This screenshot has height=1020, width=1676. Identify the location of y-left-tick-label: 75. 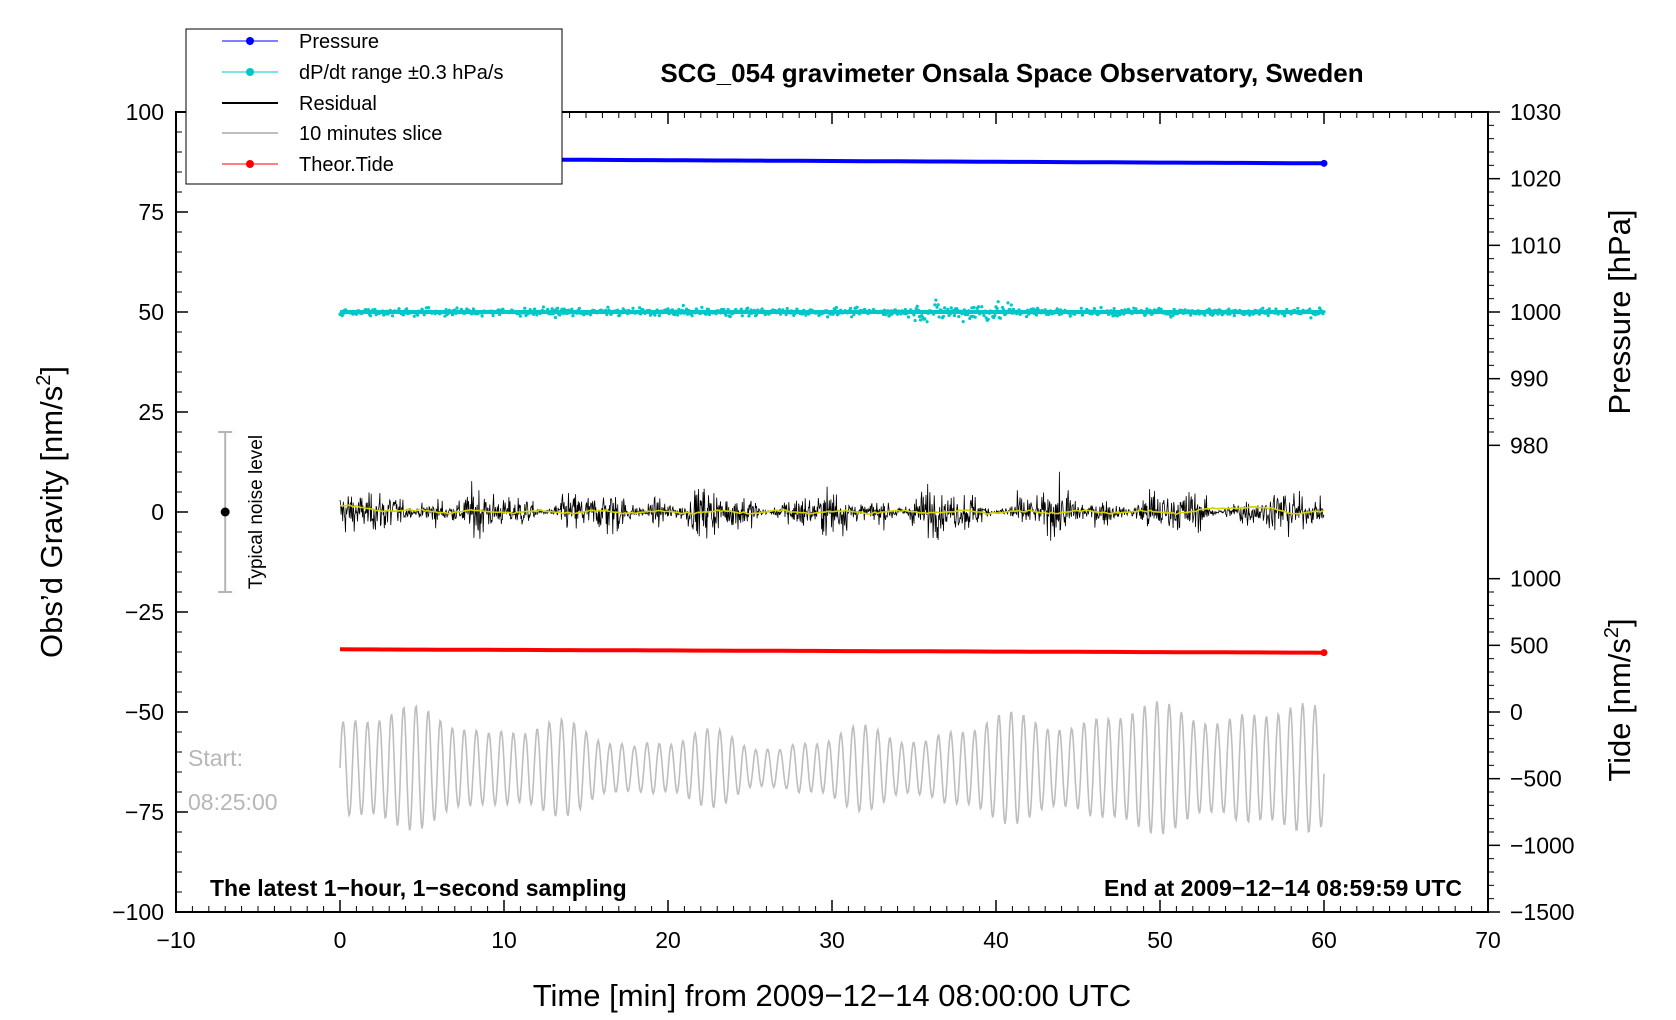
(151, 212).